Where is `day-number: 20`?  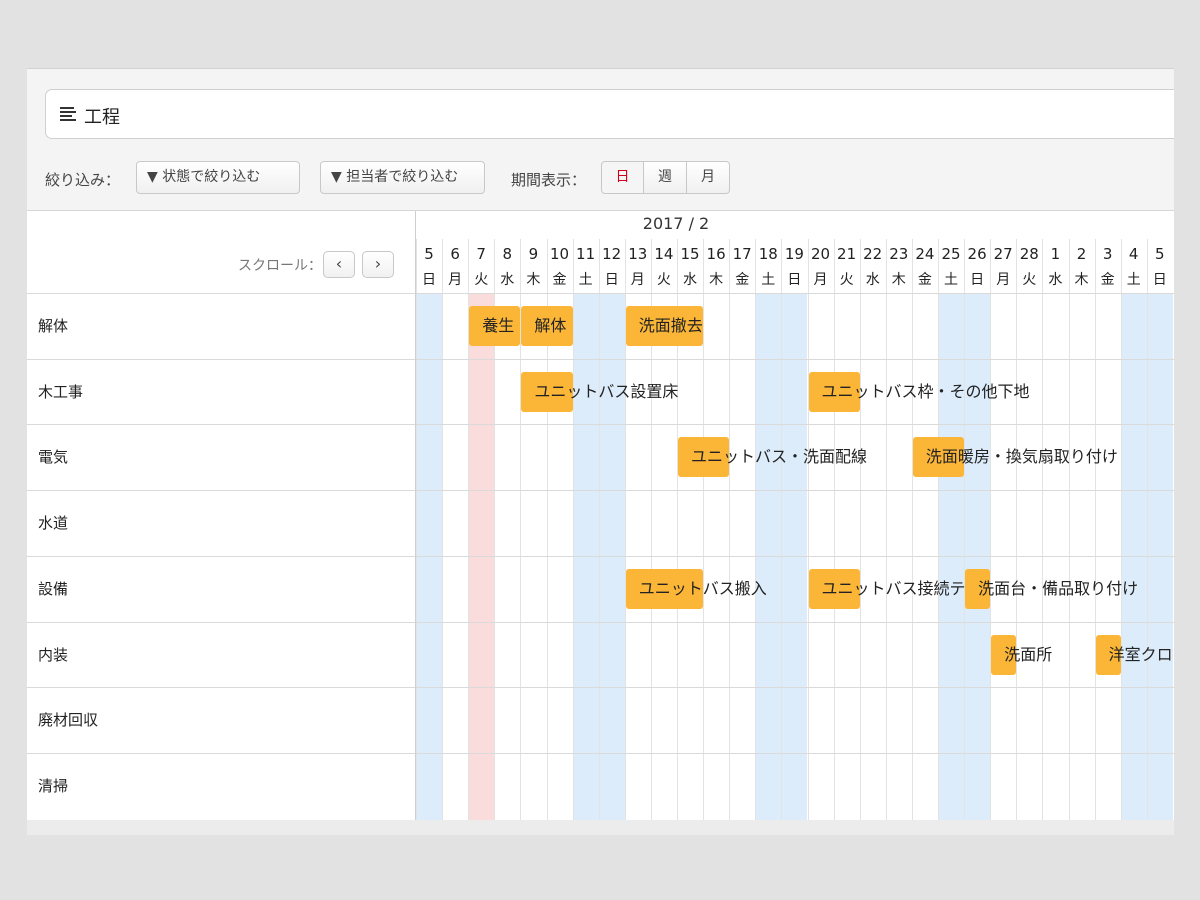
day-number: 20 is located at coordinates (820, 254).